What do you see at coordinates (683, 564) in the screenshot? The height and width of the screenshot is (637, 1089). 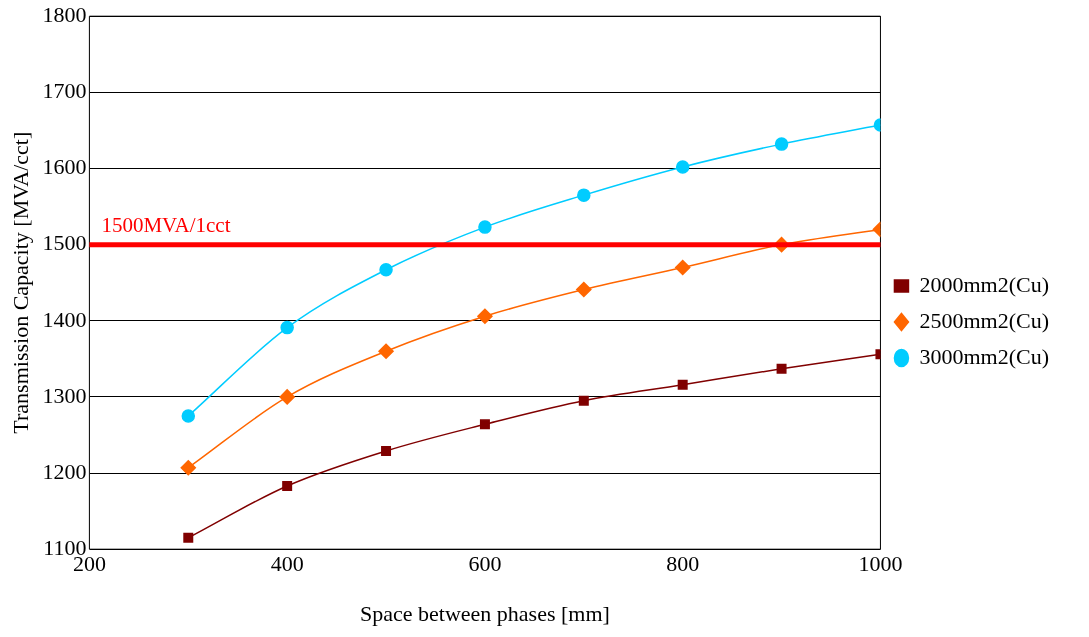 I see `x-tick-label: 800` at bounding box center [683, 564].